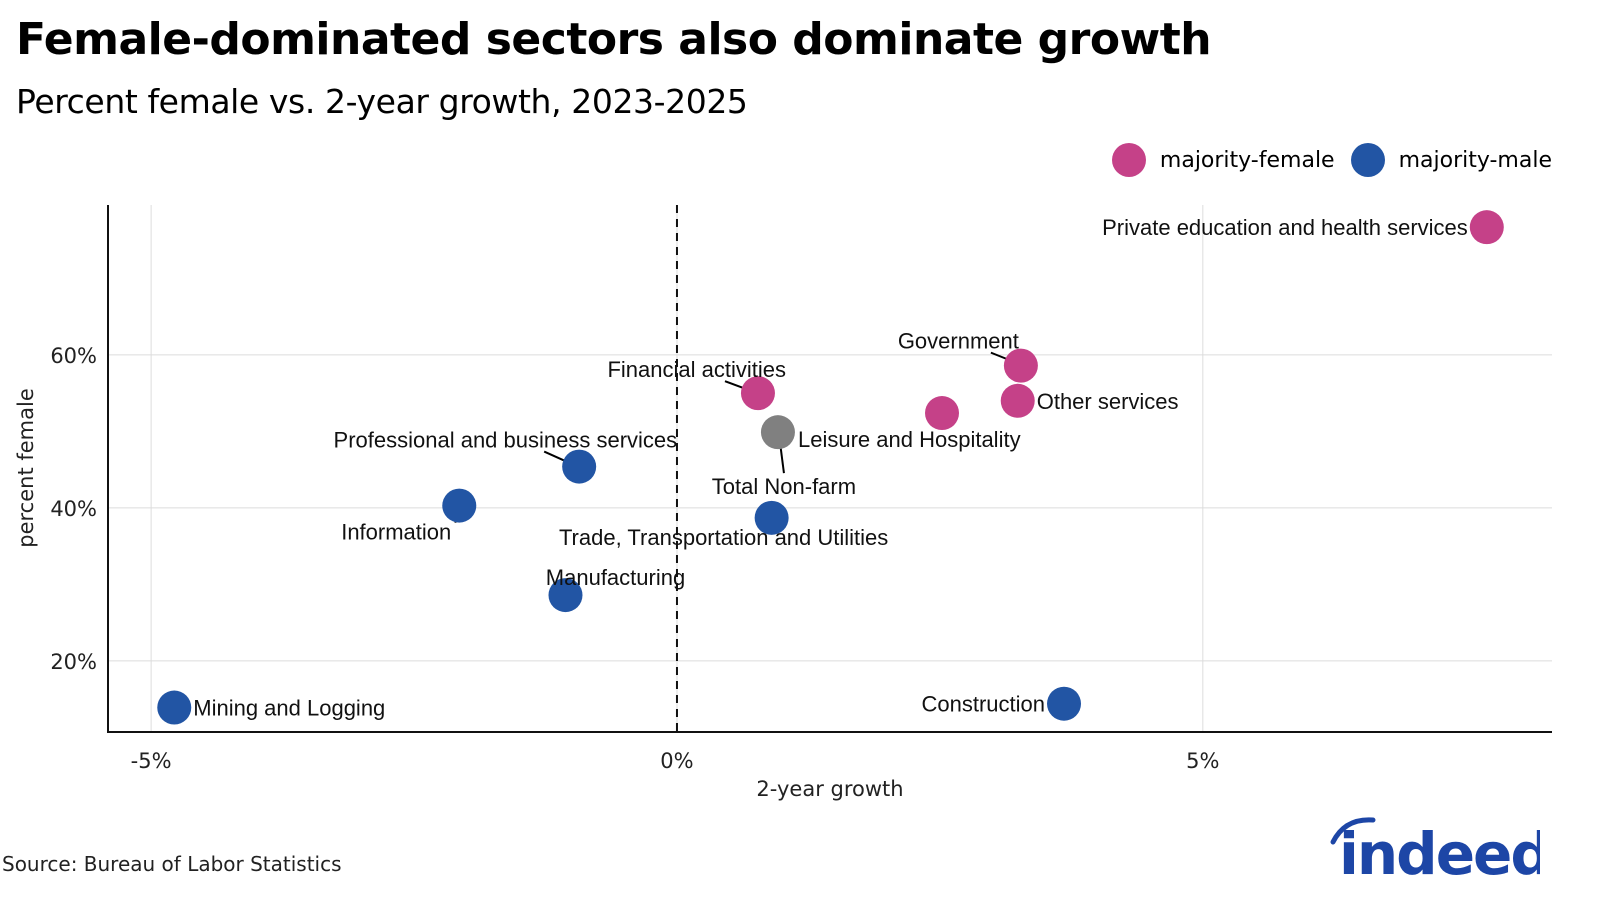 Image resolution: width=1600 pixels, height=914 pixels. I want to click on y-tick-label: 60%, so click(73, 356).